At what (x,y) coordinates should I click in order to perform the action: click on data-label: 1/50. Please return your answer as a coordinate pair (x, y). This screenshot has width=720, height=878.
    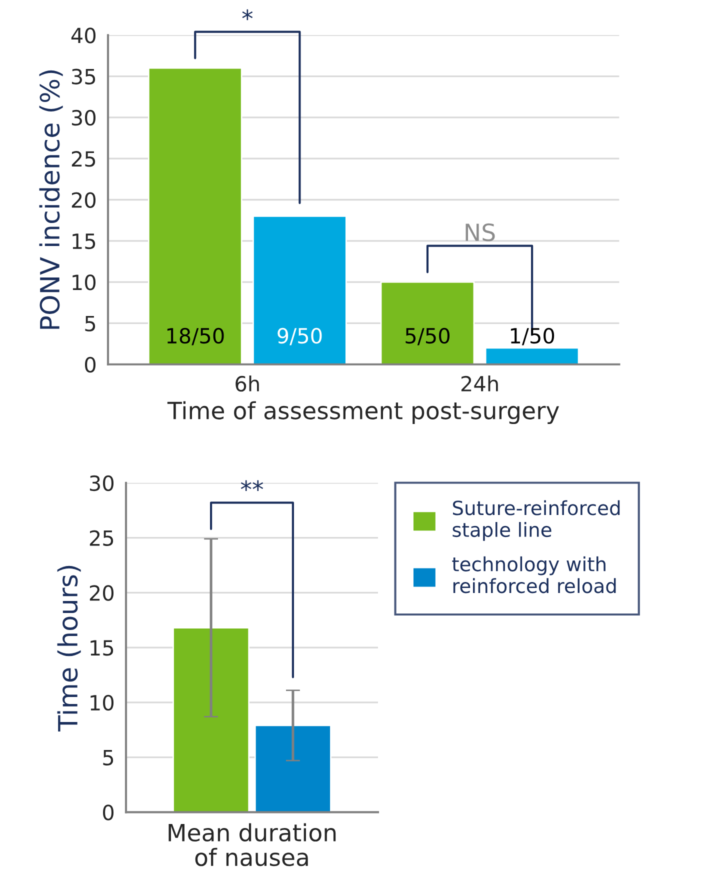
    Looking at the image, I should click on (532, 337).